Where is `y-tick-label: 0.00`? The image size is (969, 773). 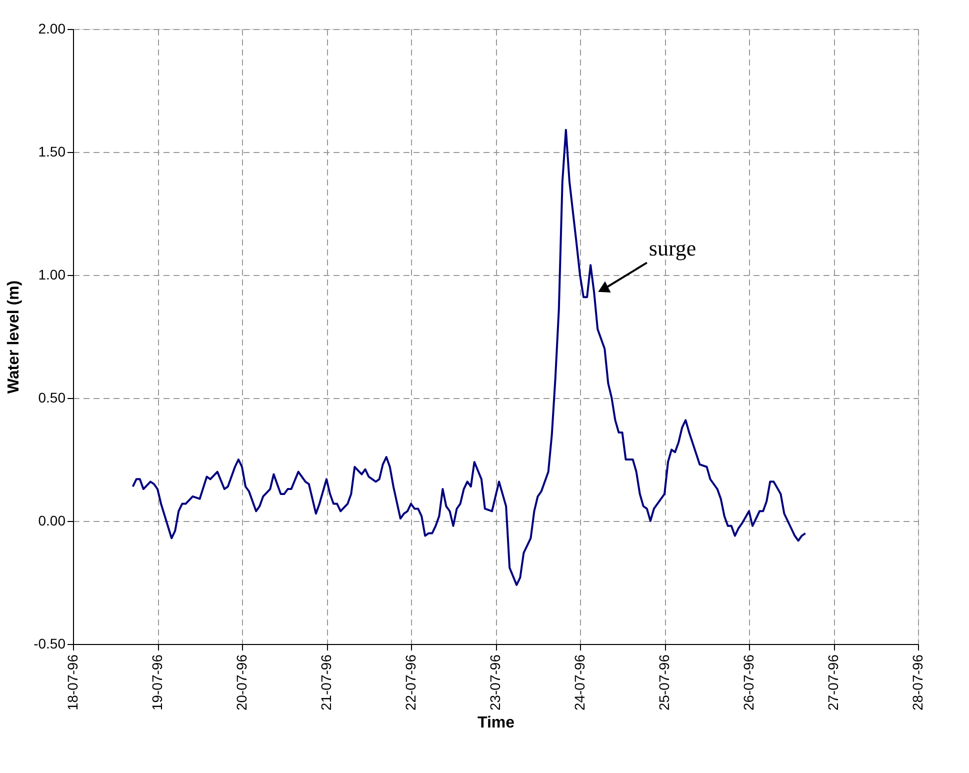 y-tick-label: 0.00 is located at coordinates (52, 520).